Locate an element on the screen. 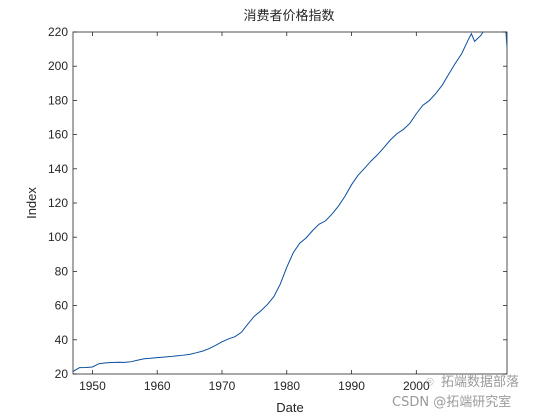 The height and width of the screenshot is (420, 560). y-tick-label: 100 is located at coordinates (58, 237).